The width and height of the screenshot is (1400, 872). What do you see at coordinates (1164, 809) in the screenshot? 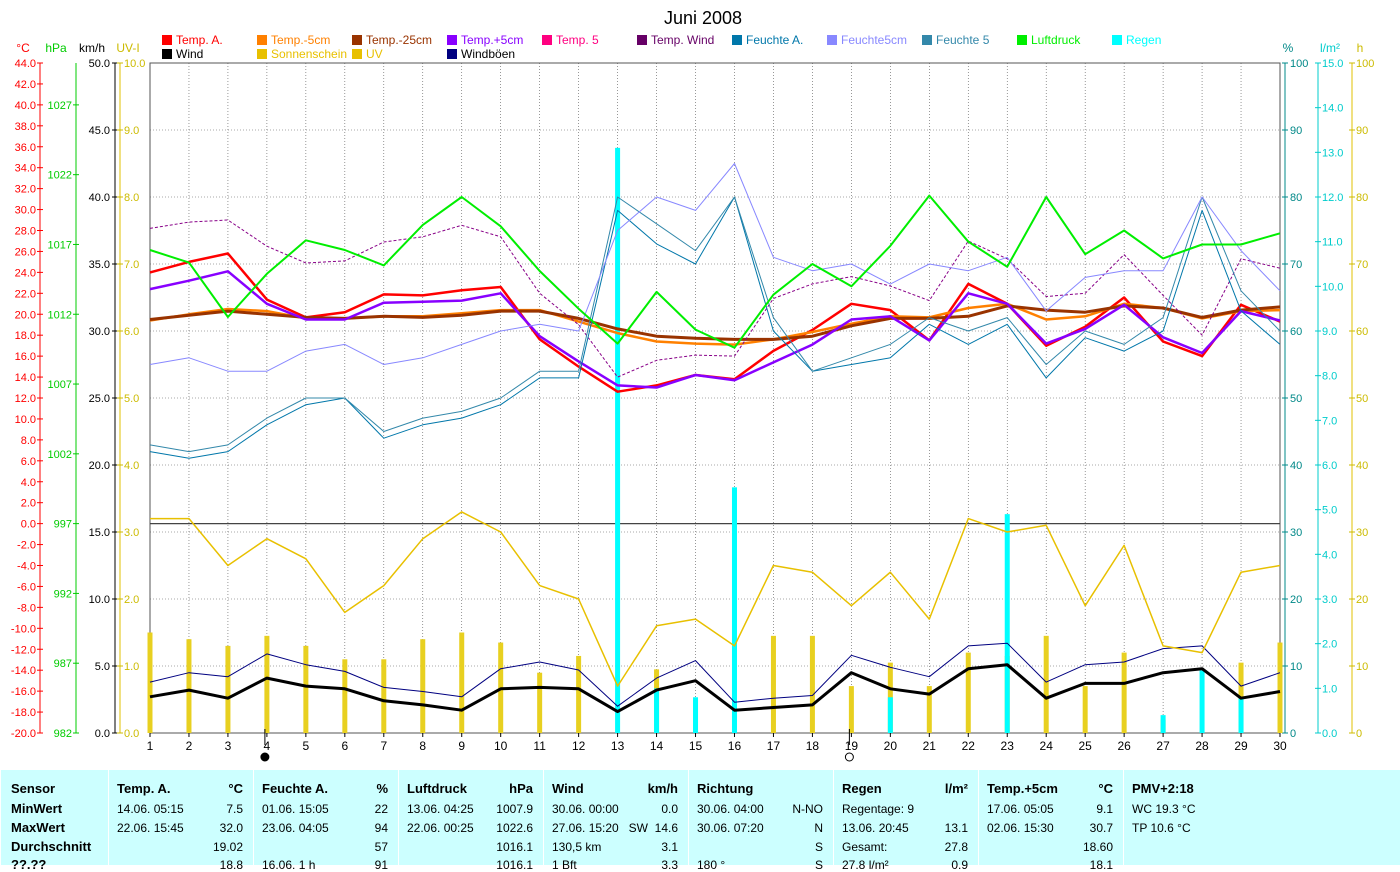
I see `summary-cell: WC 19.3 °C` at bounding box center [1164, 809].